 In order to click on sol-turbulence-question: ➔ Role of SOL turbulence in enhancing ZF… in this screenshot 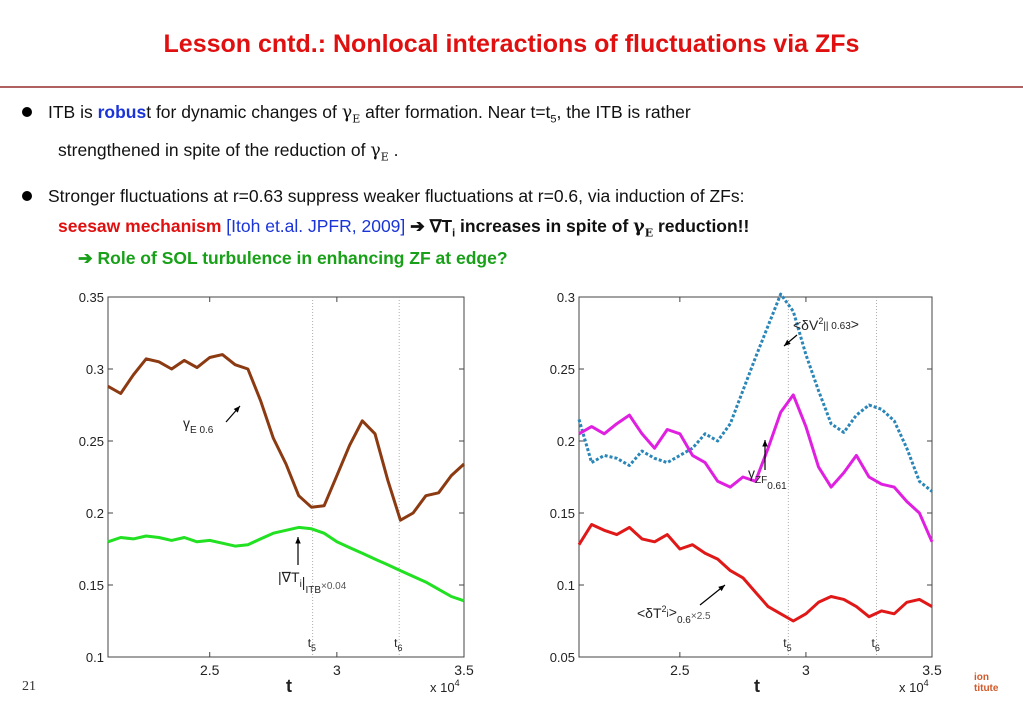, I will do `click(293, 258)`.